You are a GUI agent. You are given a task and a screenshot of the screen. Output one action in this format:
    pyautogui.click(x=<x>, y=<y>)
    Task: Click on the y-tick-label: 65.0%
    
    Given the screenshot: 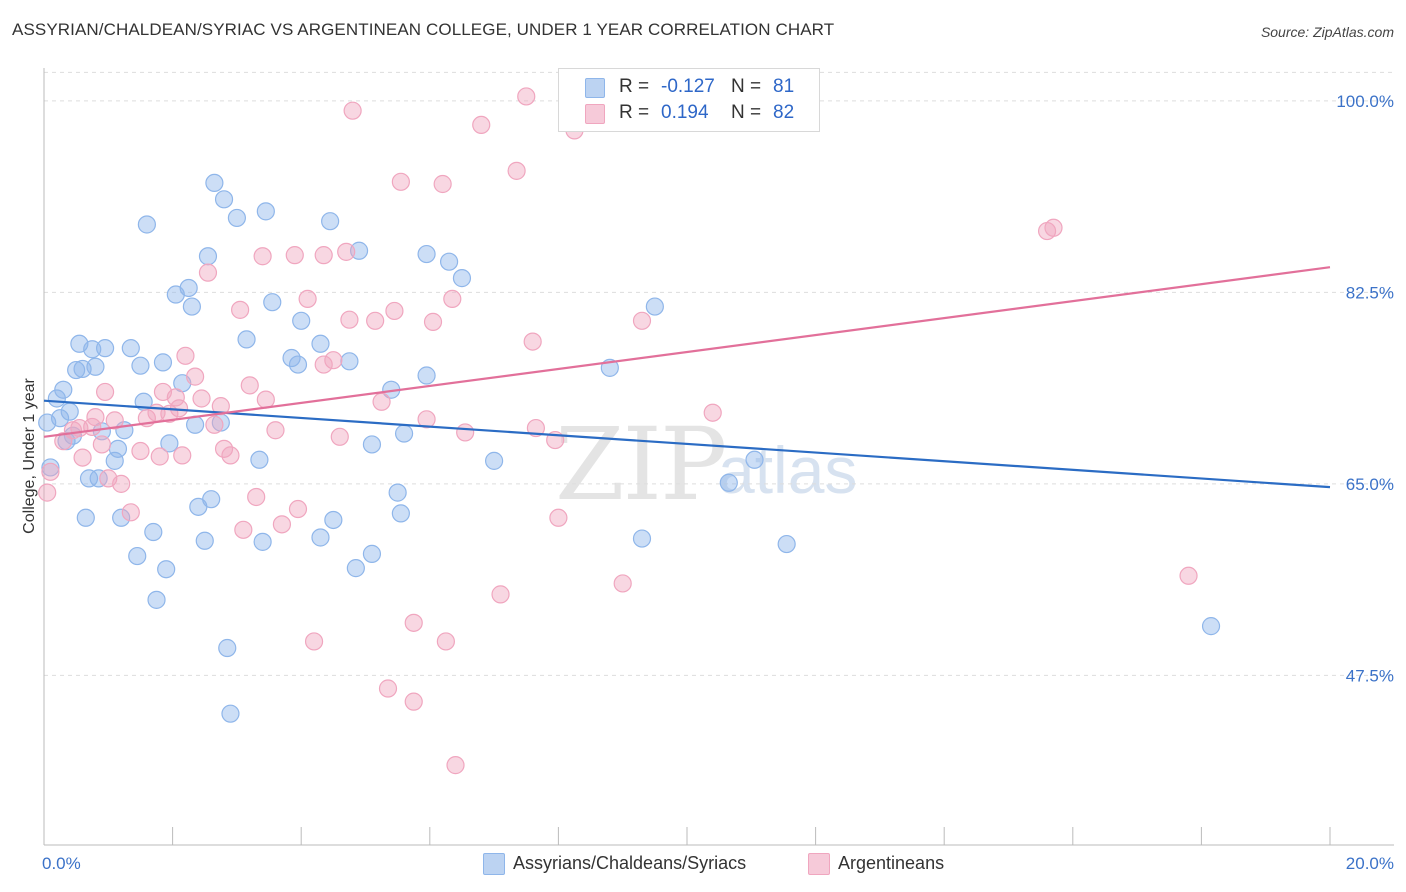 What is the action you would take?
    pyautogui.click(x=1370, y=484)
    